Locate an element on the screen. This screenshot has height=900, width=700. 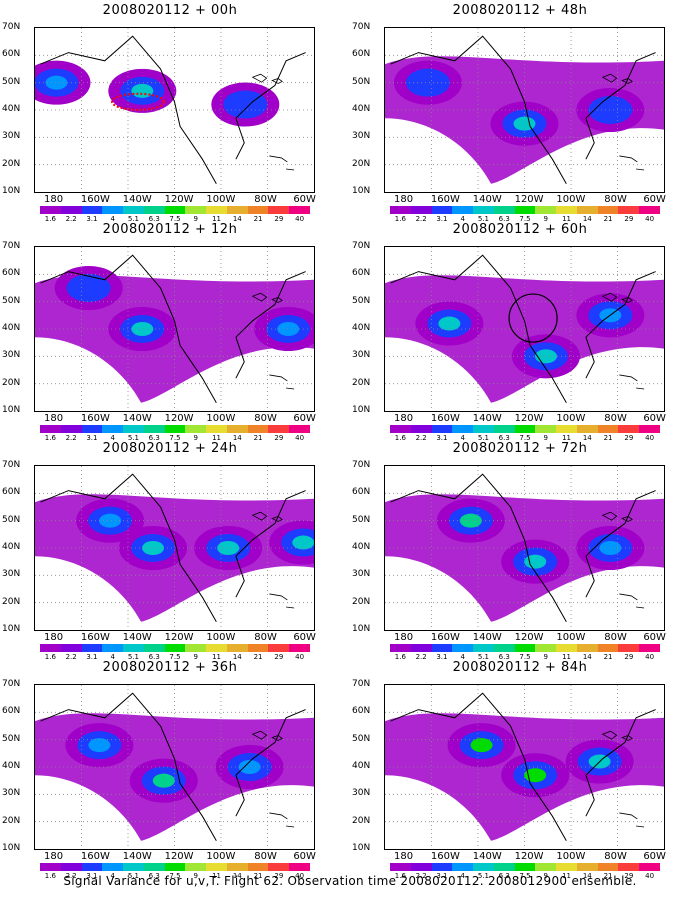
x-tick-label: 160W is located at coordinates (445, 856).